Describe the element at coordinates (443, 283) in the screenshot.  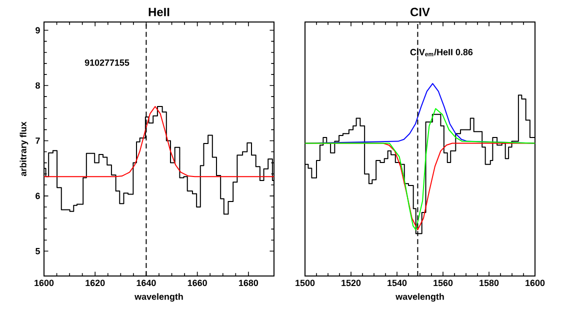
I see `x-tick-label: 1560` at that location.